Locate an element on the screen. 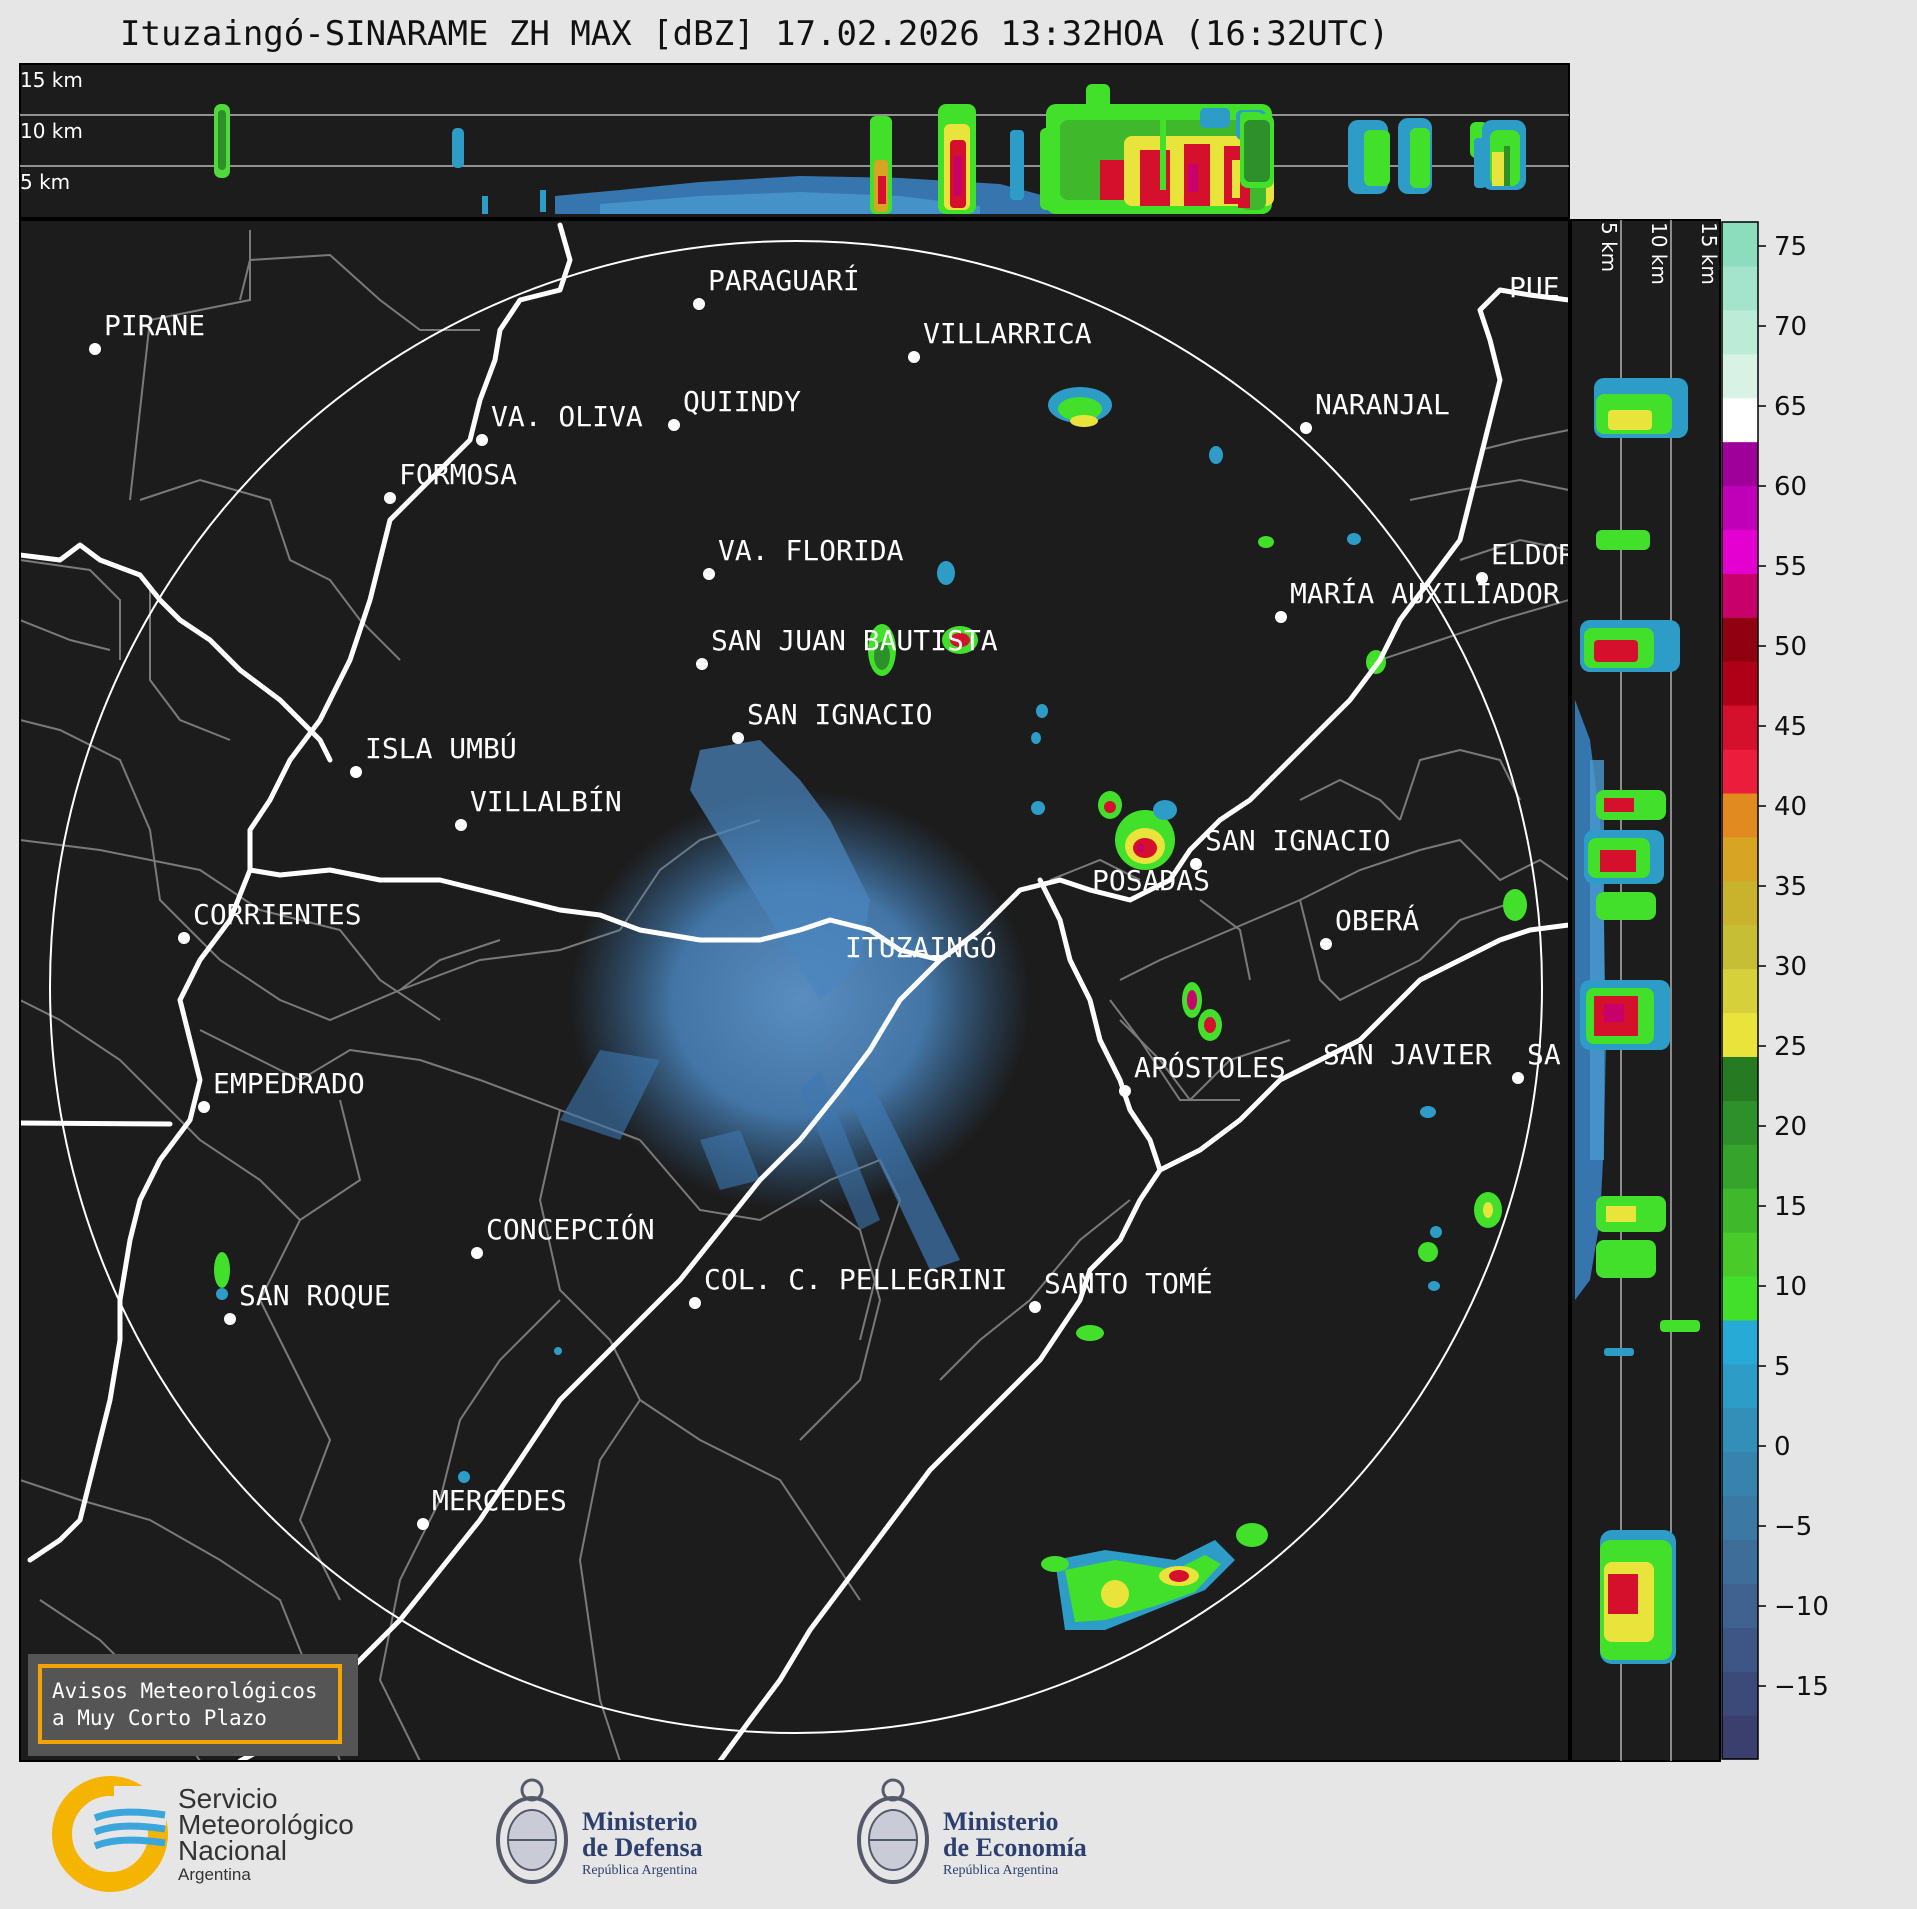  place-label: PUE is located at coordinates (1534, 287).